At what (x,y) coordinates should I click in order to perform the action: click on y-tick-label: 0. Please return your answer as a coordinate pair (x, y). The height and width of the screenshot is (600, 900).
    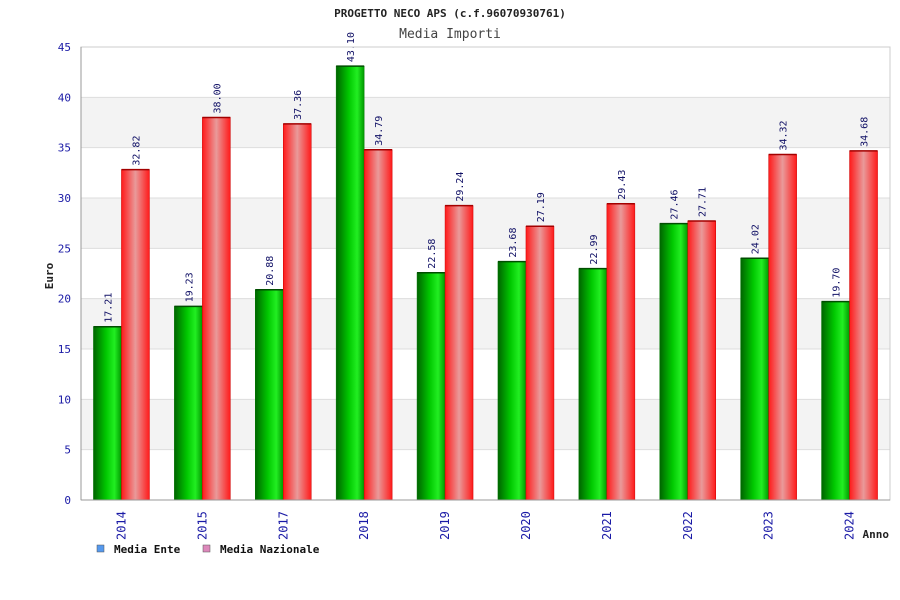
    Looking at the image, I should click on (67, 500).